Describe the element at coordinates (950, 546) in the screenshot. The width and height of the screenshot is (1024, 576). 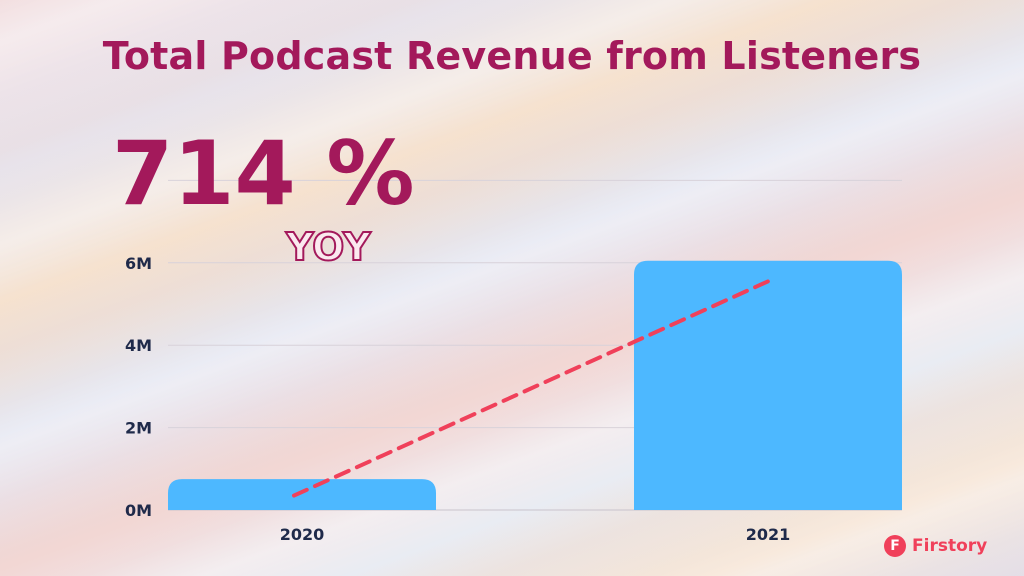
I see `brand-name: Firstory` at that location.